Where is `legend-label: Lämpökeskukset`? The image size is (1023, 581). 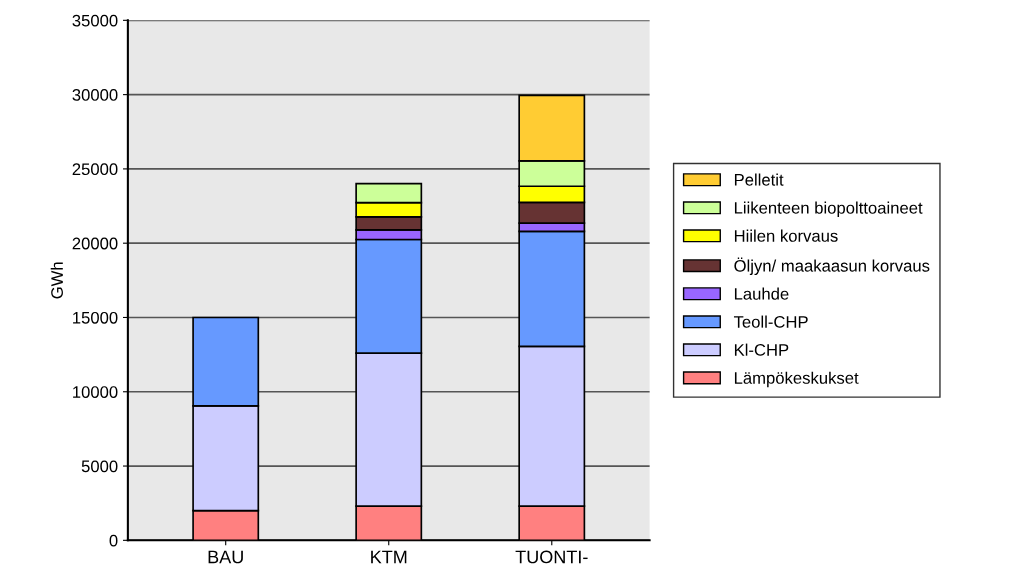 legend-label: Lämpökeskukset is located at coordinates (796, 379).